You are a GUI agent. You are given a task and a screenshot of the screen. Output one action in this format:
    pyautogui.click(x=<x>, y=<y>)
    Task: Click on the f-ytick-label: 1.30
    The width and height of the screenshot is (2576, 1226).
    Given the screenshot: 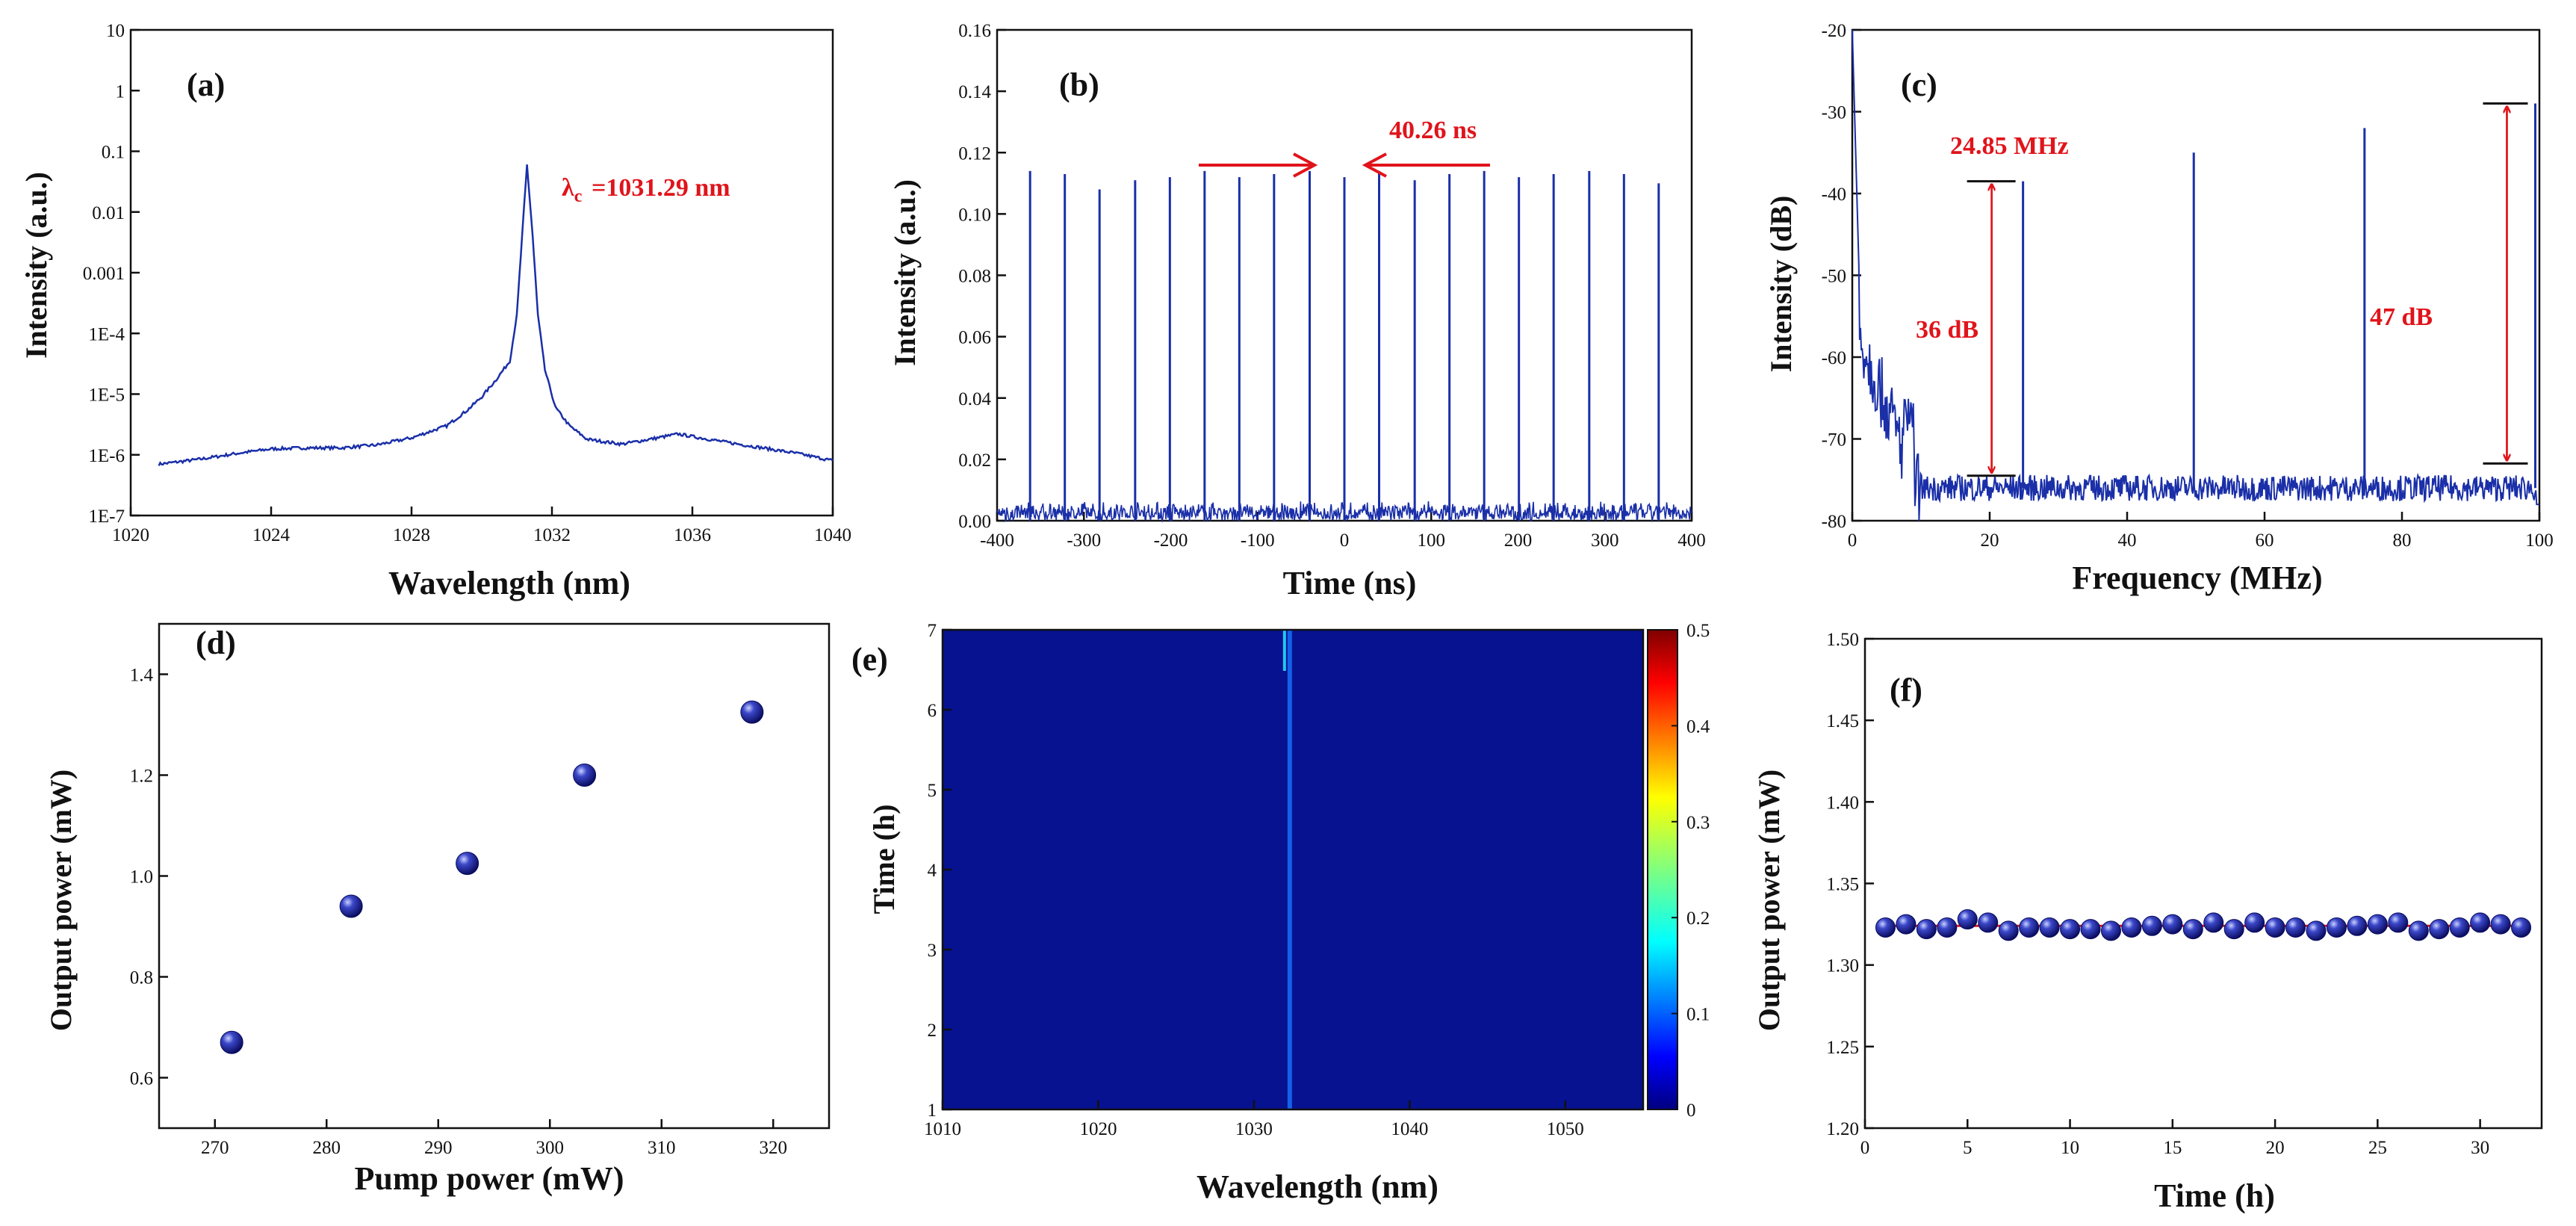 What is the action you would take?
    pyautogui.click(x=1842, y=966)
    